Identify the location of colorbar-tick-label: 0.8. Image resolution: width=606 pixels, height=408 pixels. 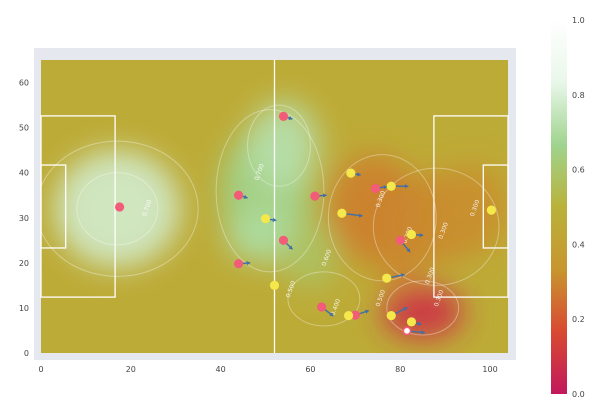
(578, 95).